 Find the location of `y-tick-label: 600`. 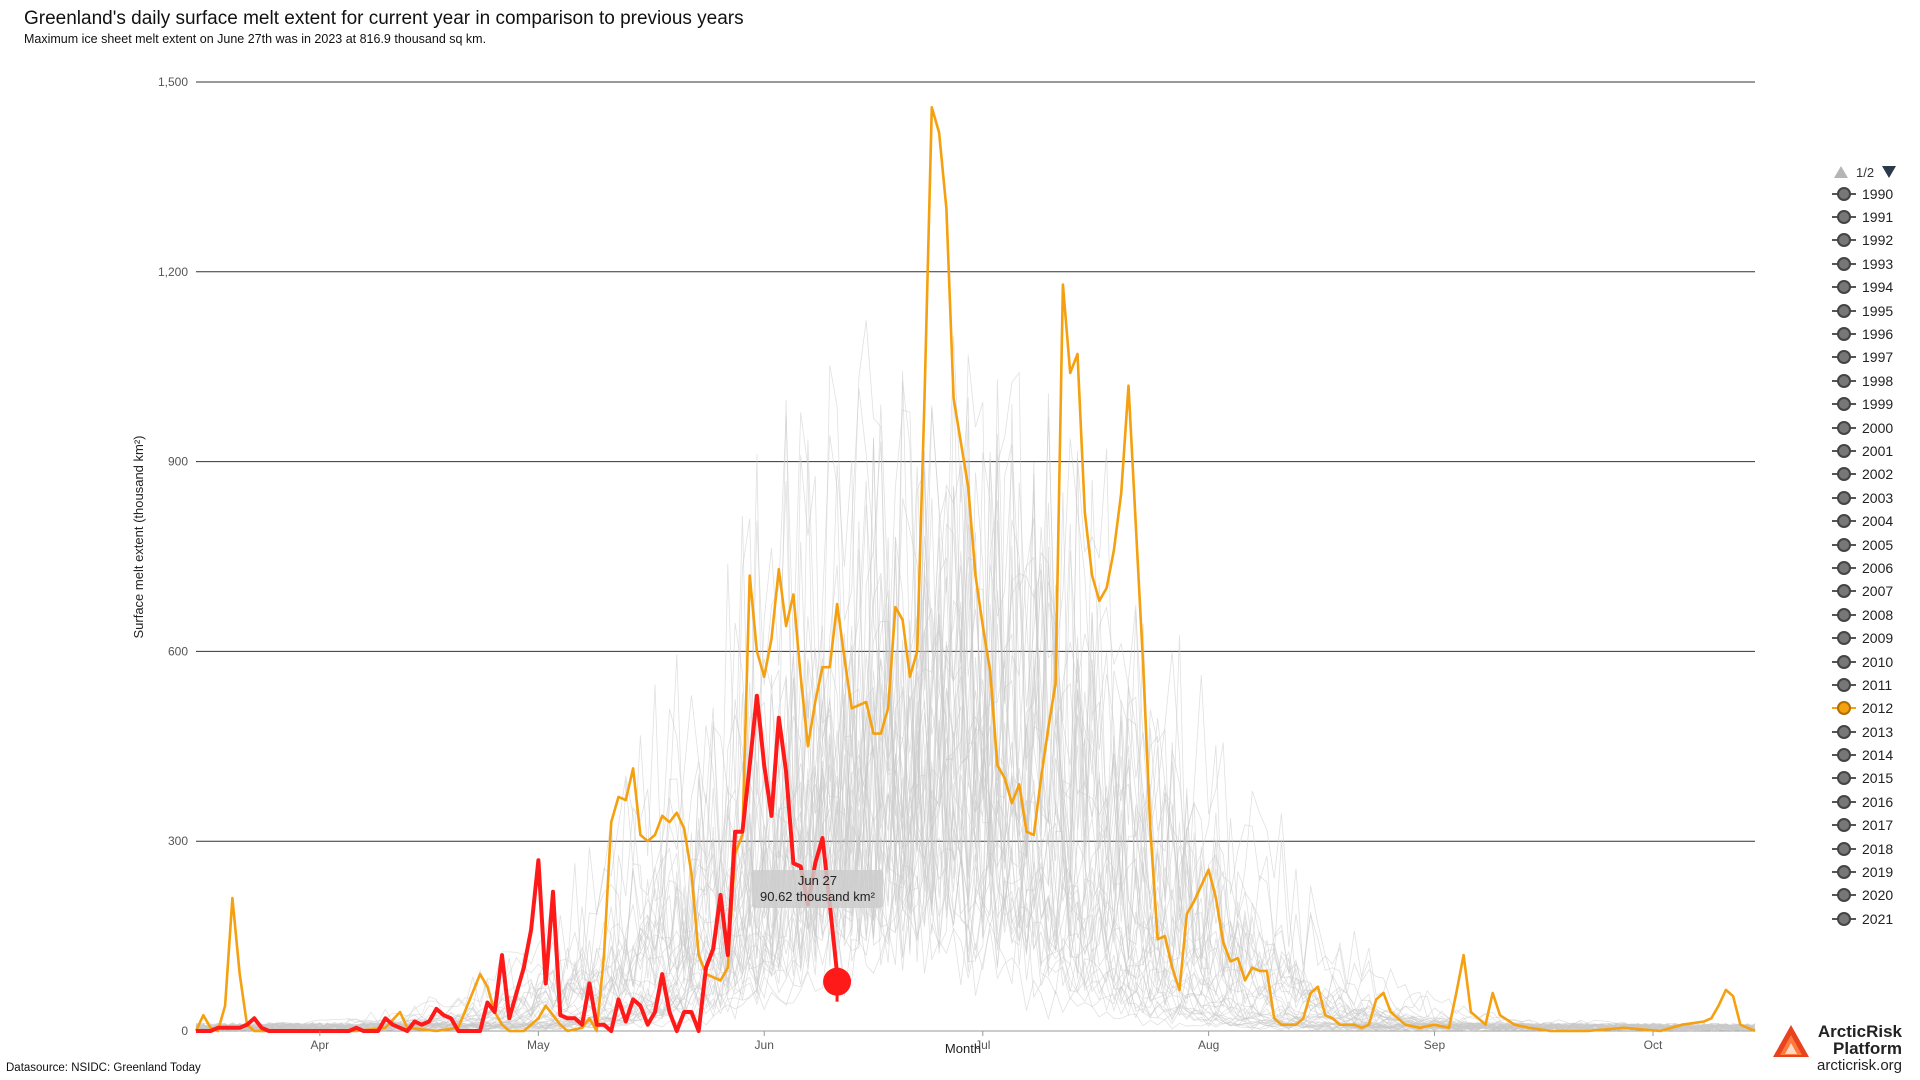

y-tick-label: 600 is located at coordinates (178, 651).